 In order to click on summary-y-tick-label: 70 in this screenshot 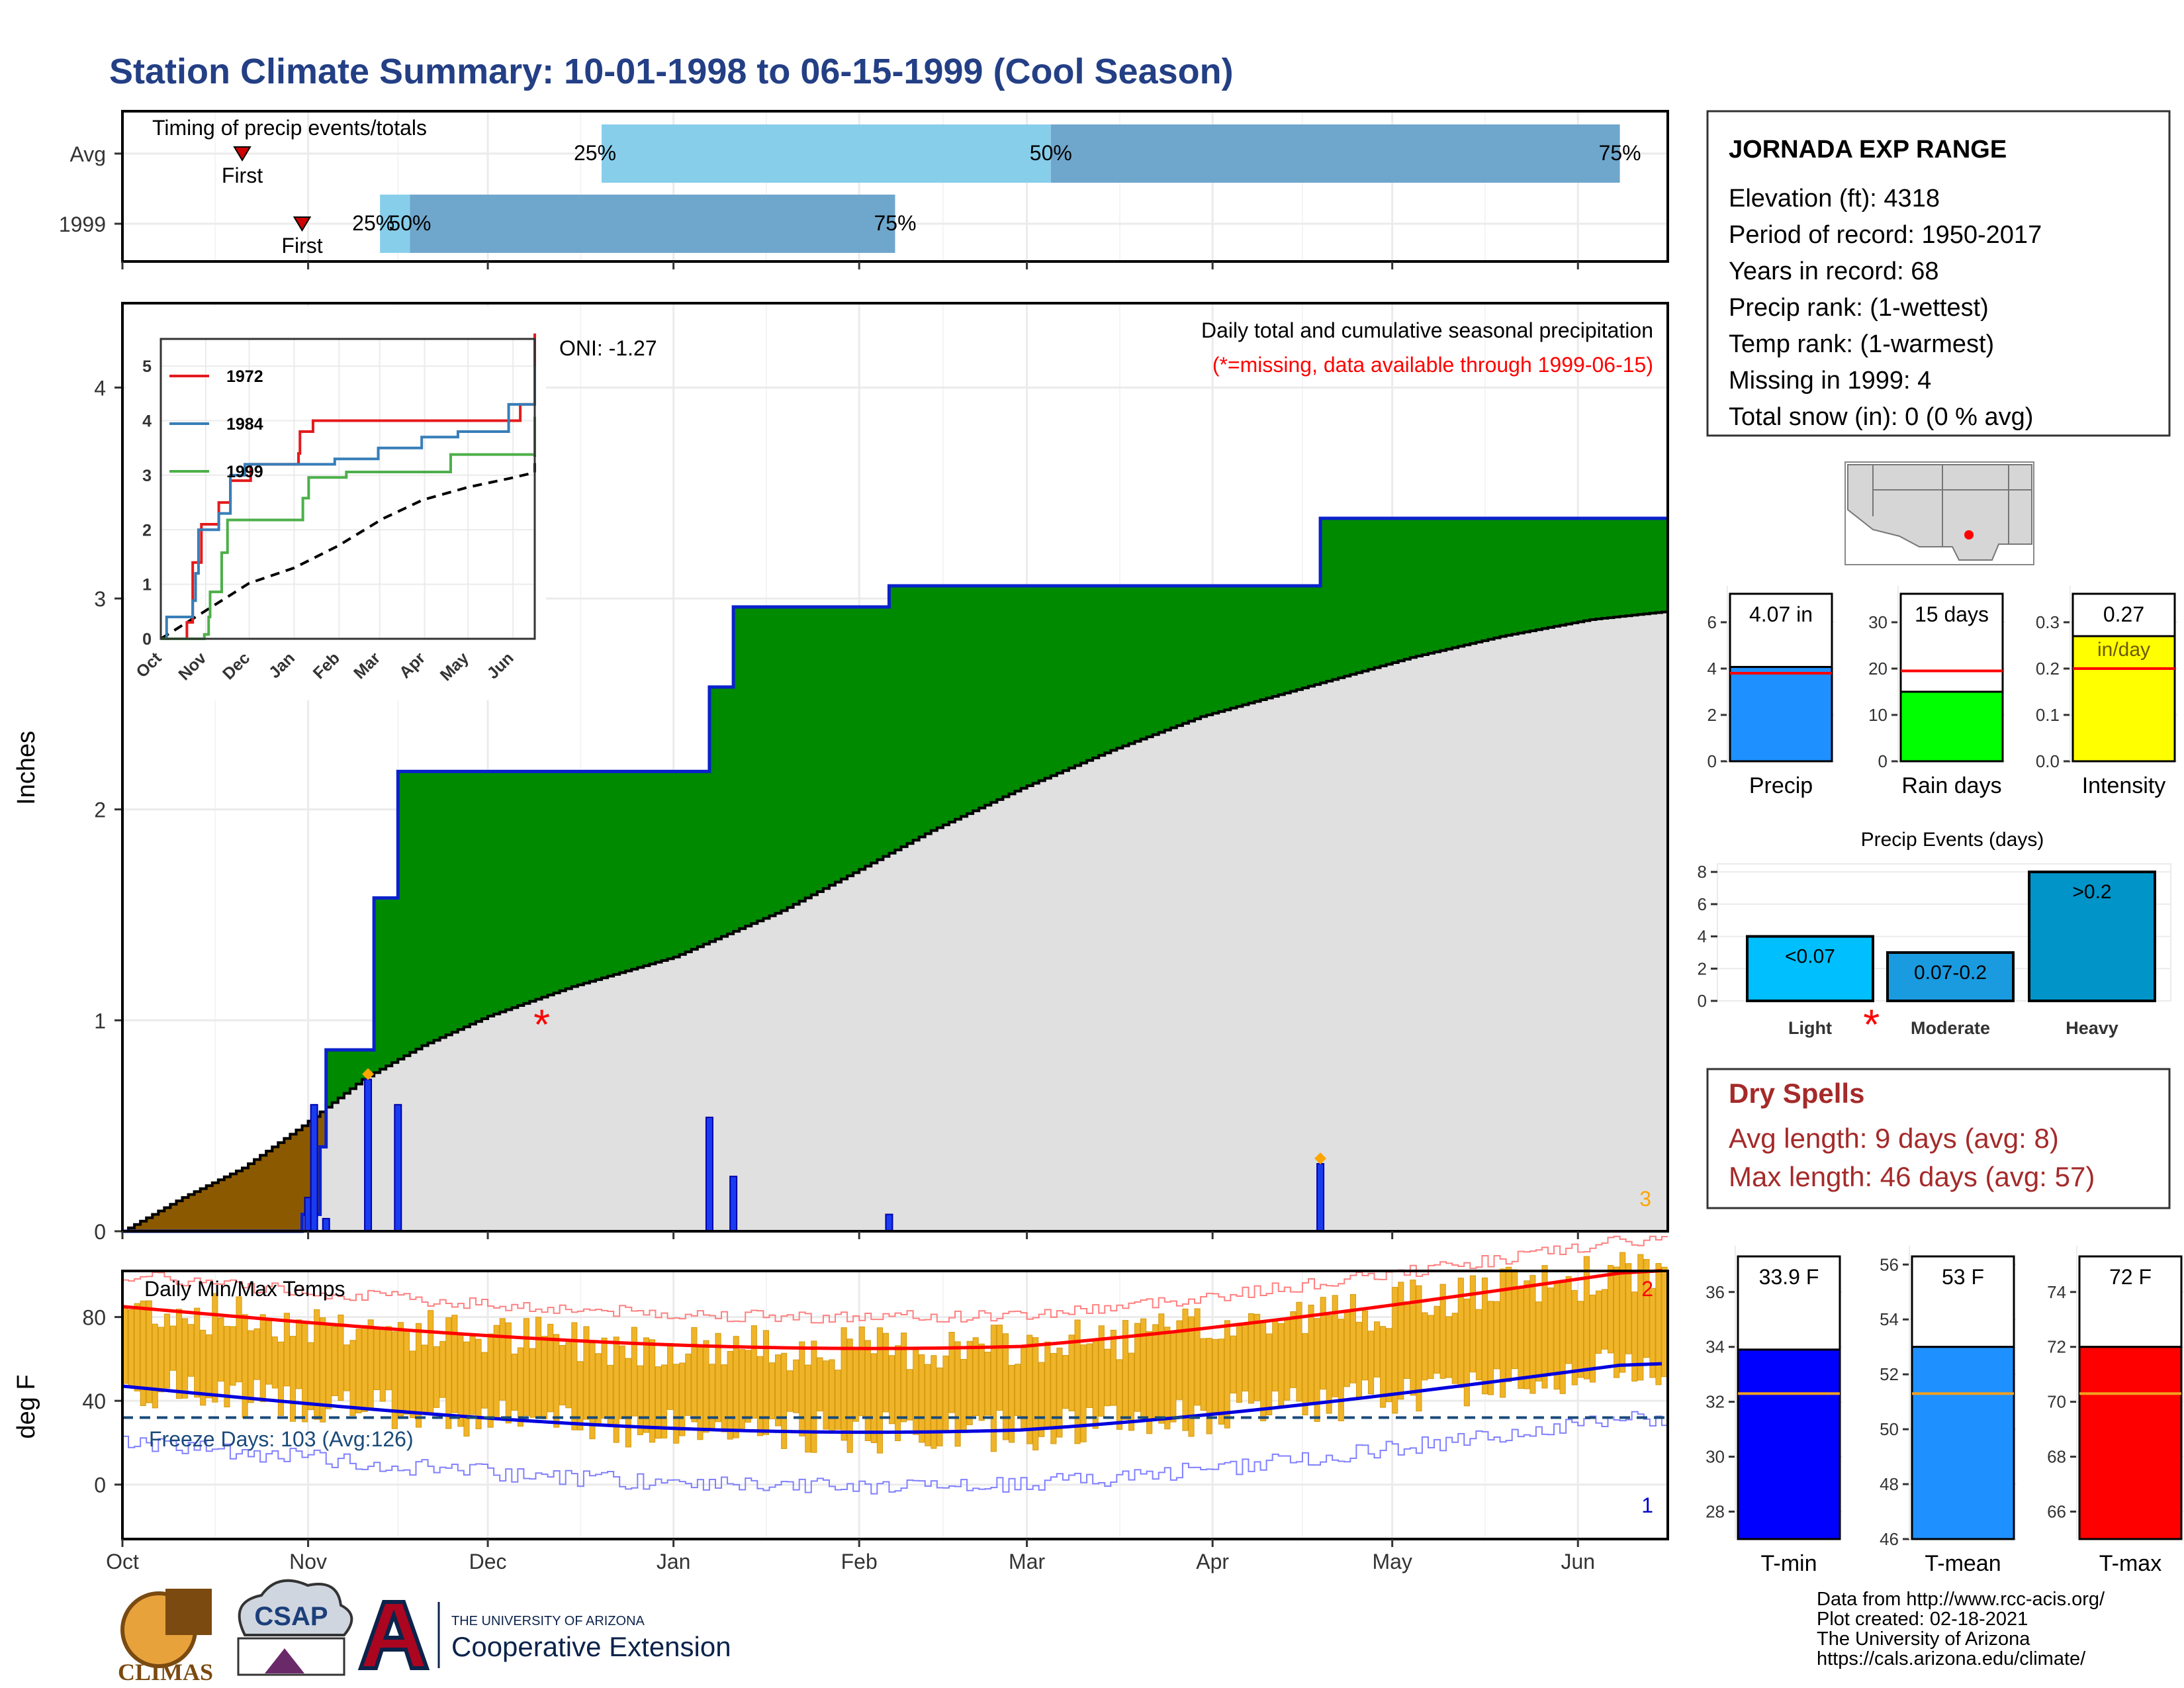, I will do `click(2056, 1402)`.